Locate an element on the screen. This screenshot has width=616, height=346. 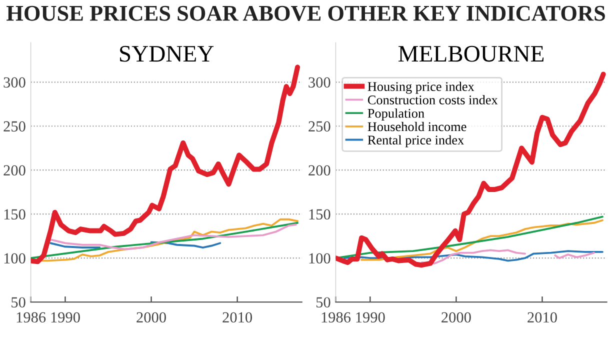
text: HOUSE PRICES SOAR ABOVE OTHER KEY INDICATORS is located at coordinates (305, 13).